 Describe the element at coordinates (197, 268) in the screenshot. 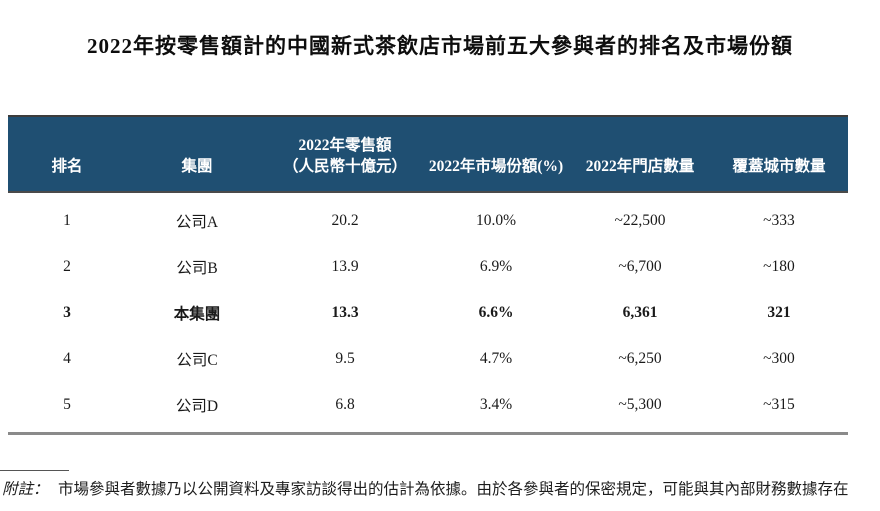

I see `cell-group: 公司B` at that location.